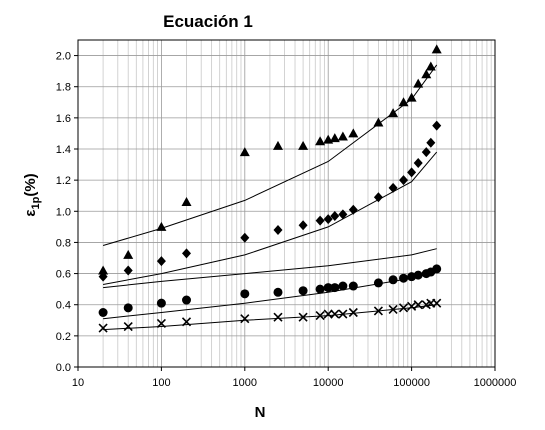 The height and width of the screenshot is (430, 545). Describe the element at coordinates (63, 57) in the screenshot. I see `y-tick-label: 2.0` at that location.